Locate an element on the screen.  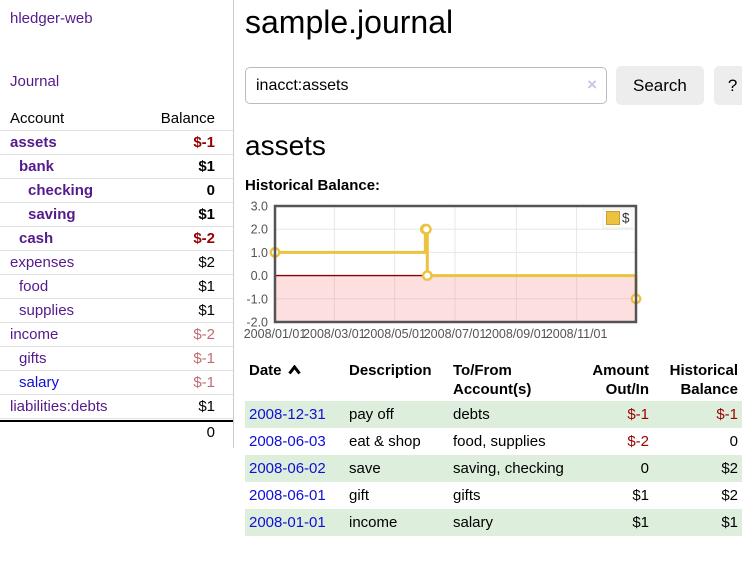
register-date-link: 2008-06-02 is located at coordinates (287, 468).